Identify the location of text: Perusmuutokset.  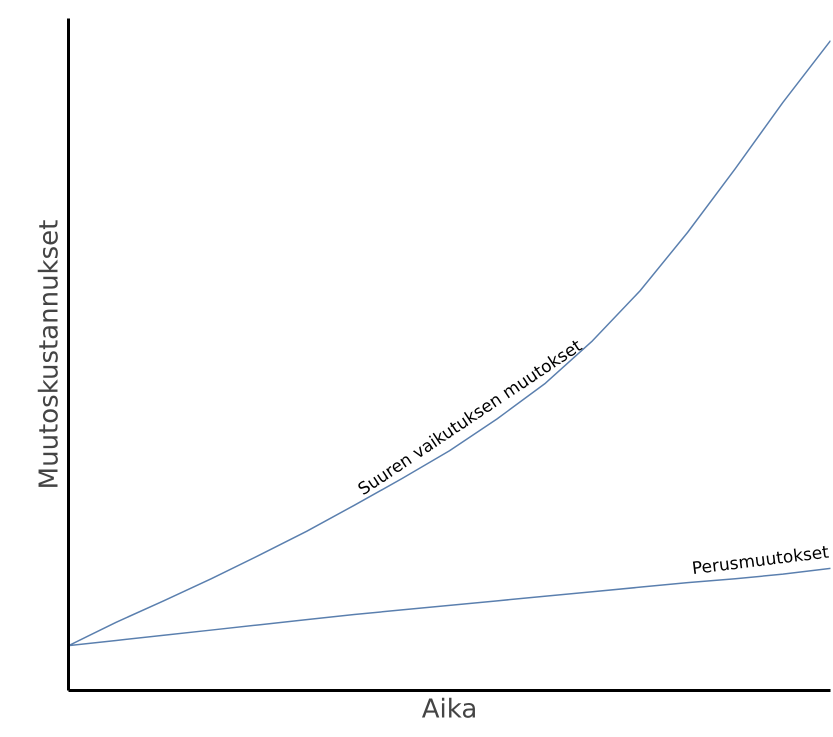
(760, 561).